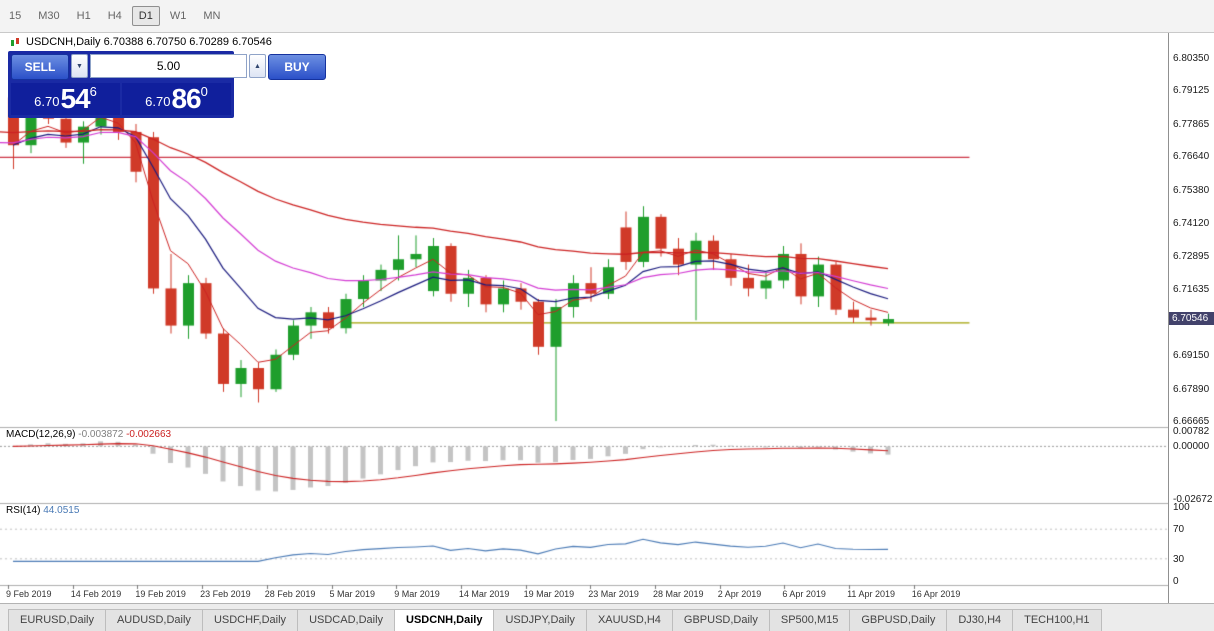 The width and height of the screenshot is (1214, 631). Describe the element at coordinates (15, 41) in the screenshot. I see `chart-icon` at that location.